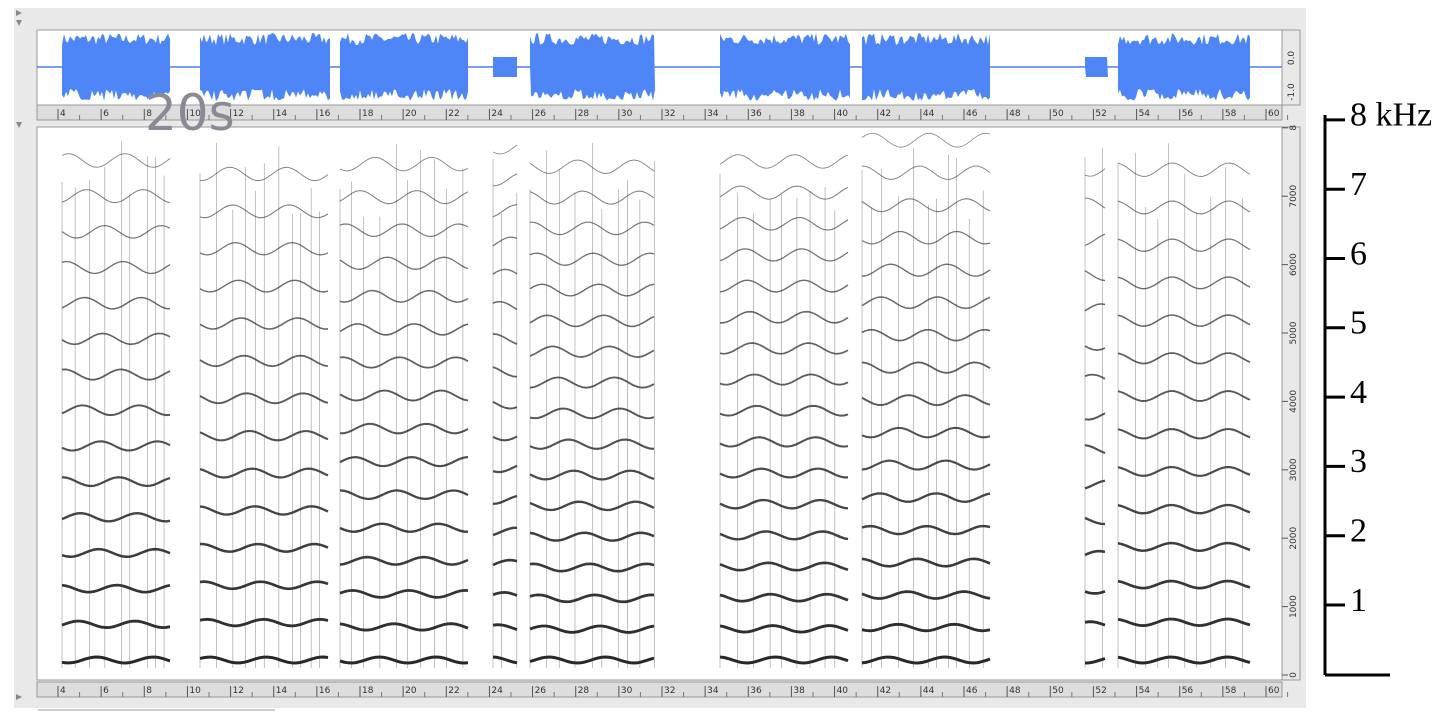 Image resolution: width=1454 pixels, height=715 pixels. What do you see at coordinates (1145, 114) in the screenshot?
I see `time-tick-label: 54` at bounding box center [1145, 114].